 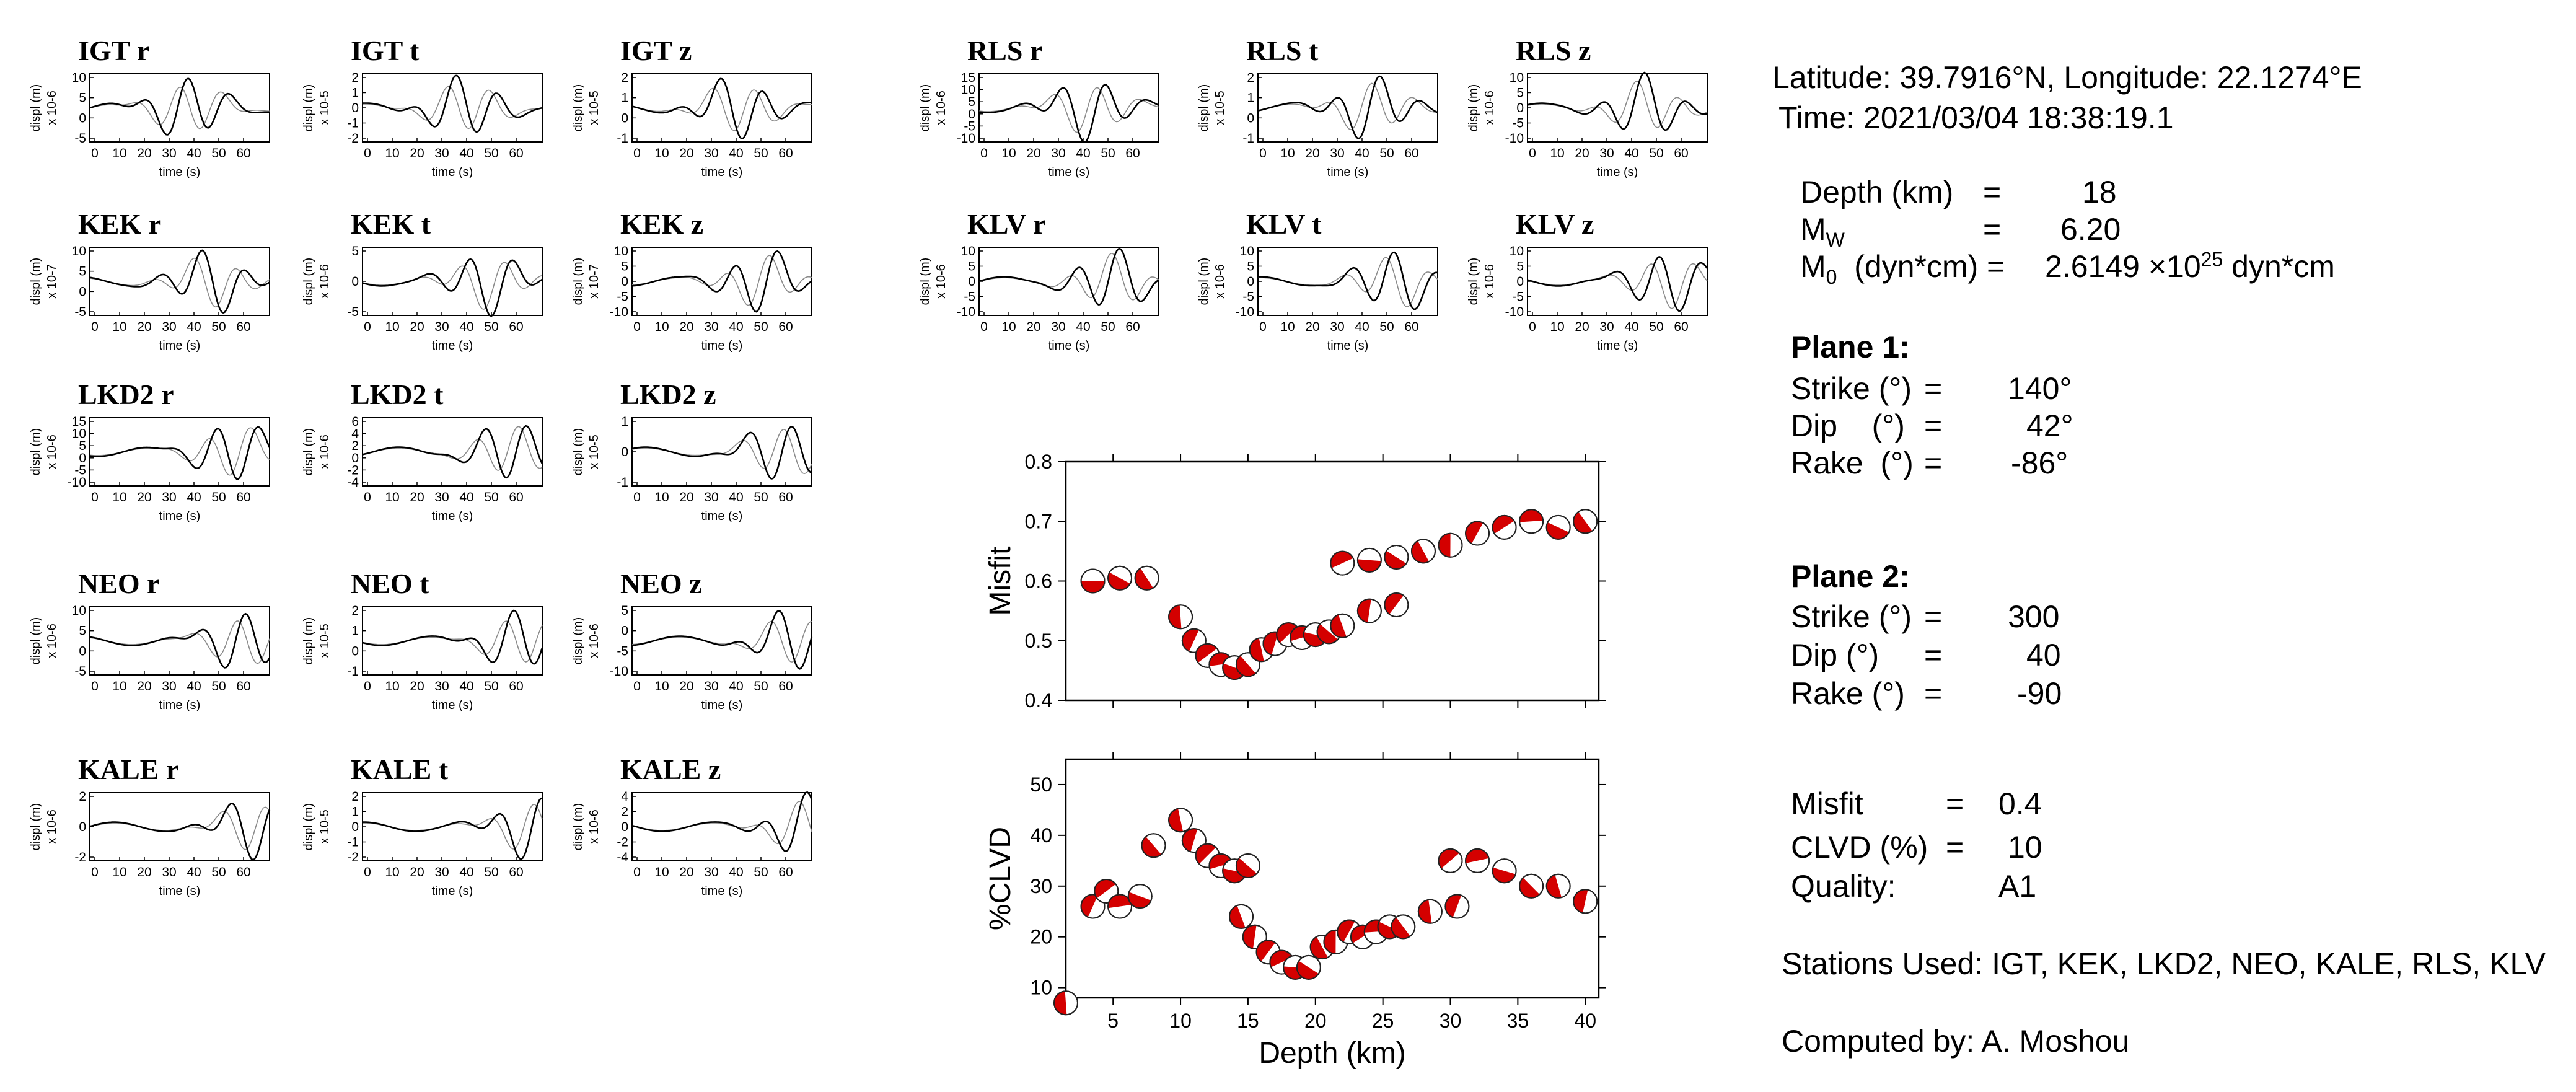 What do you see at coordinates (1038, 462) in the screenshot?
I see `y-tick-label: 0.8` at bounding box center [1038, 462].